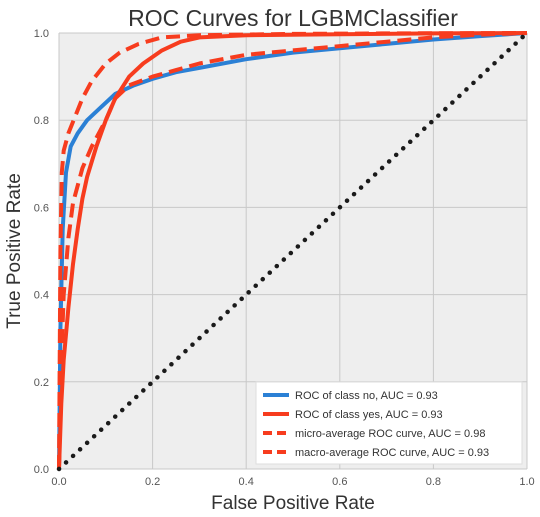 This screenshot has height=517, width=540. Describe the element at coordinates (41, 383) in the screenshot. I see `y-tick-label: 0.2` at that location.